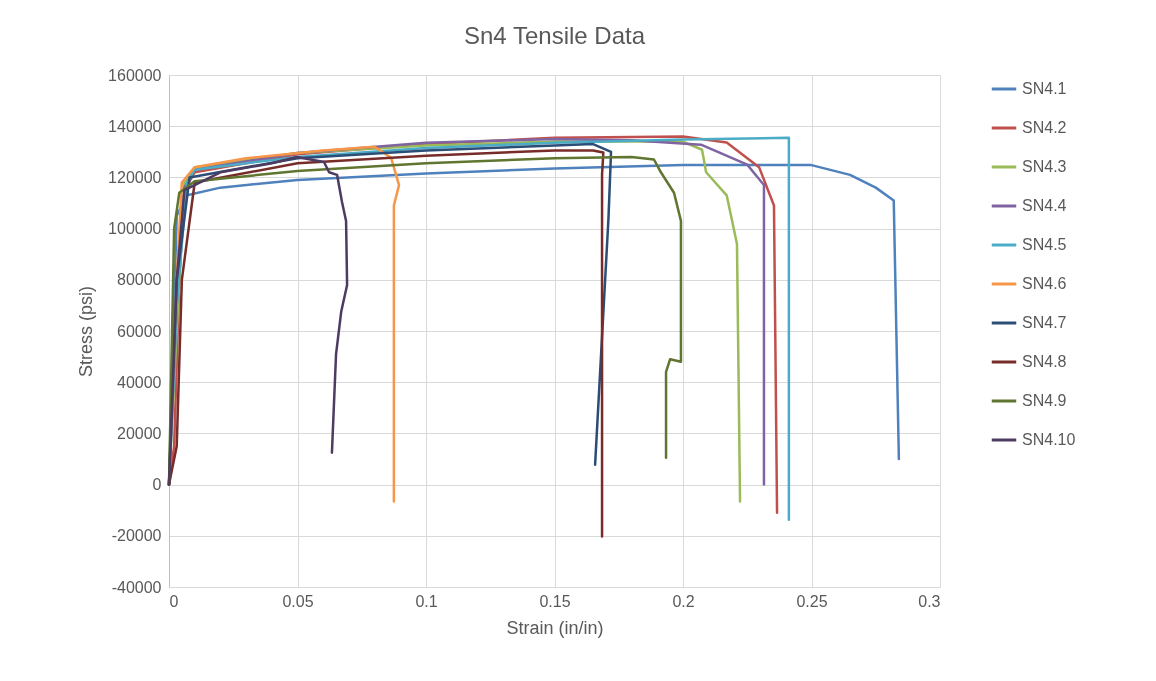  I want to click on legend-label: SN4.4, so click(1044, 205).